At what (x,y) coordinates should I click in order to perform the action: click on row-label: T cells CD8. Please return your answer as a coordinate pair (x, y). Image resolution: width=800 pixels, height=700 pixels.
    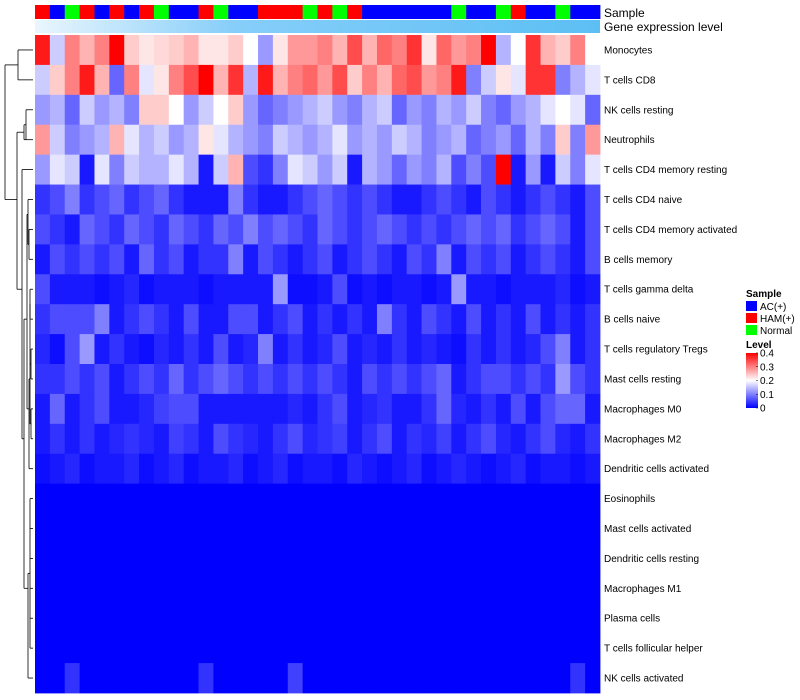
    Looking at the image, I should click on (630, 80).